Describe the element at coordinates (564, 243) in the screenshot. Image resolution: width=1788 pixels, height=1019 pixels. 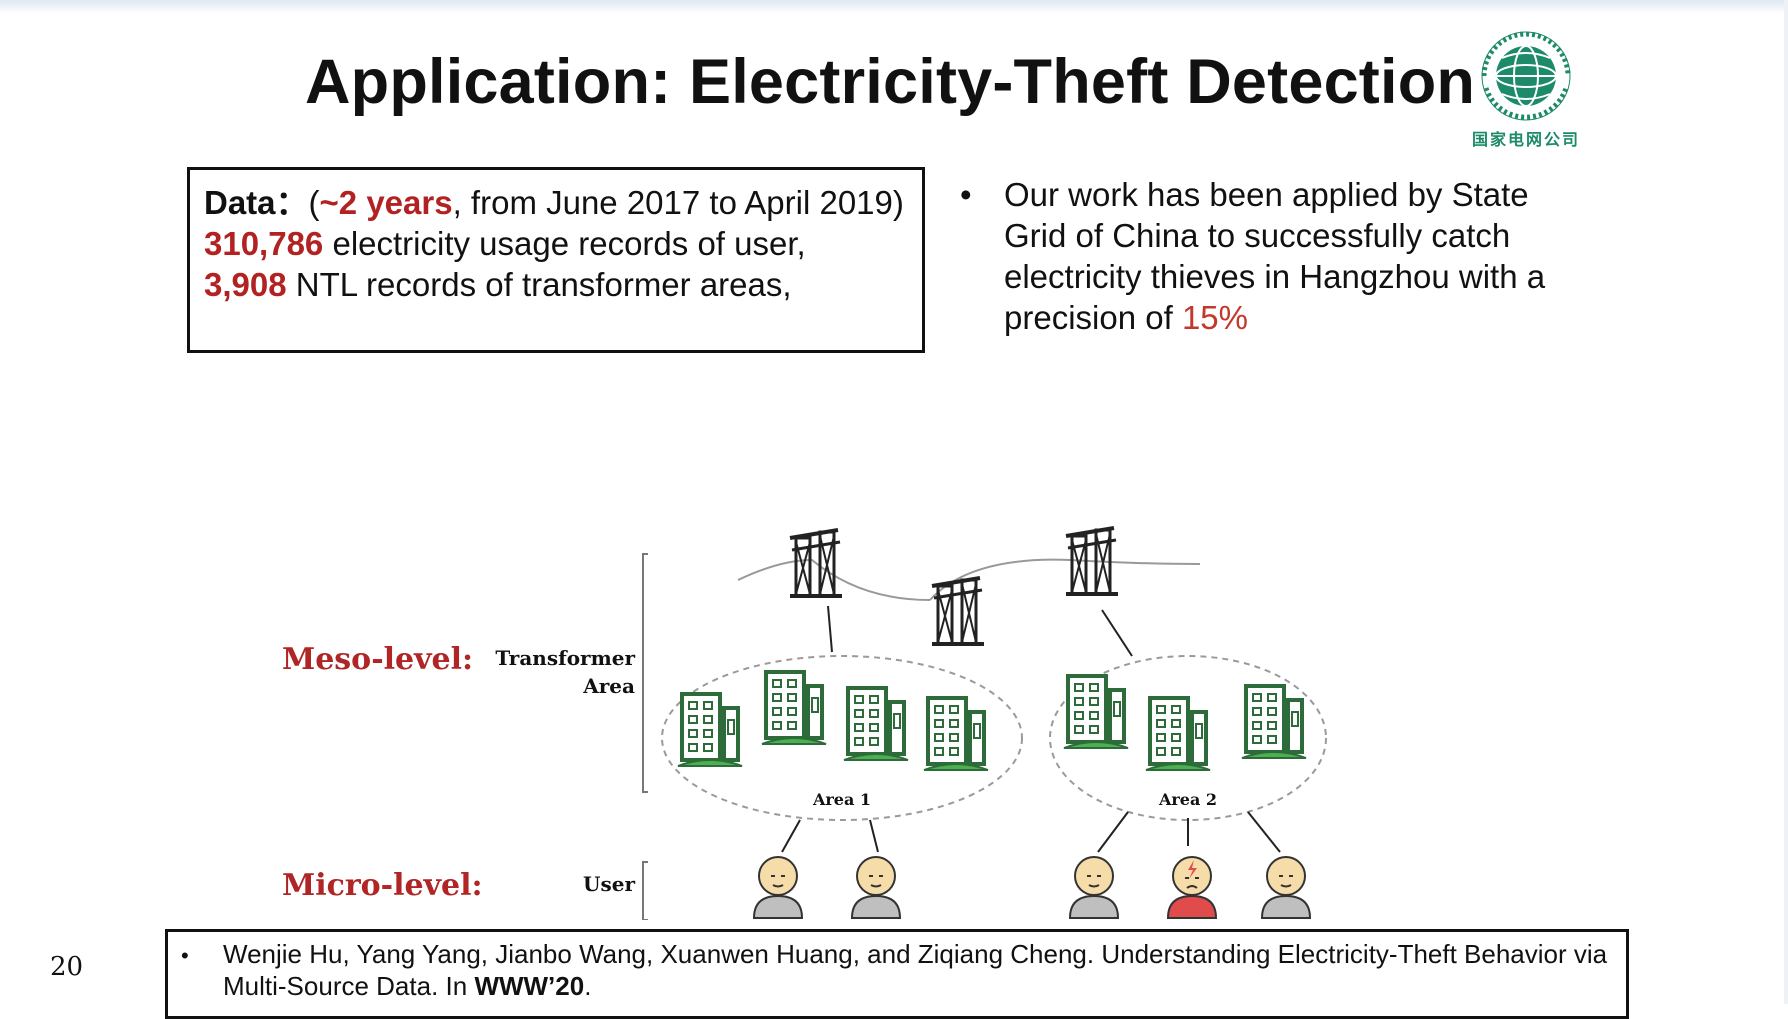
I see `user-text: electricity usage records of user,` at that location.